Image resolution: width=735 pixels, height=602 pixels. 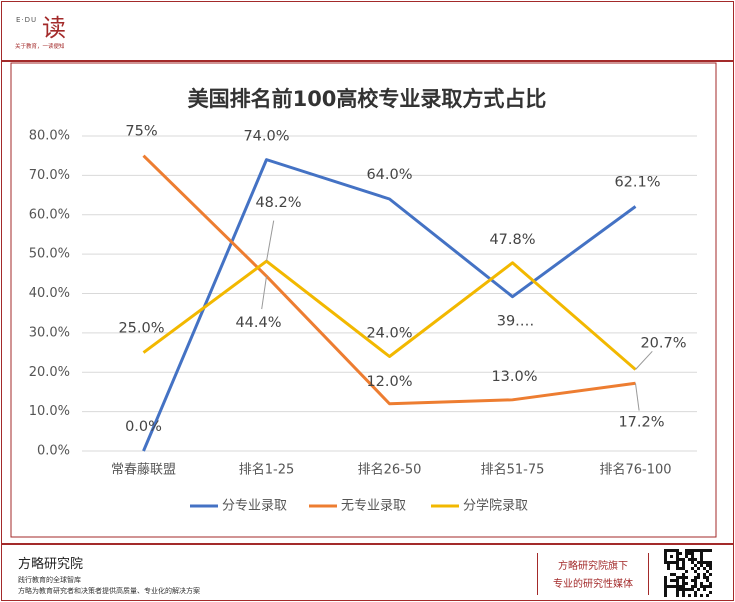 I want to click on header: E·DU 读 关于教育，一读便知, so click(x=367, y=32).